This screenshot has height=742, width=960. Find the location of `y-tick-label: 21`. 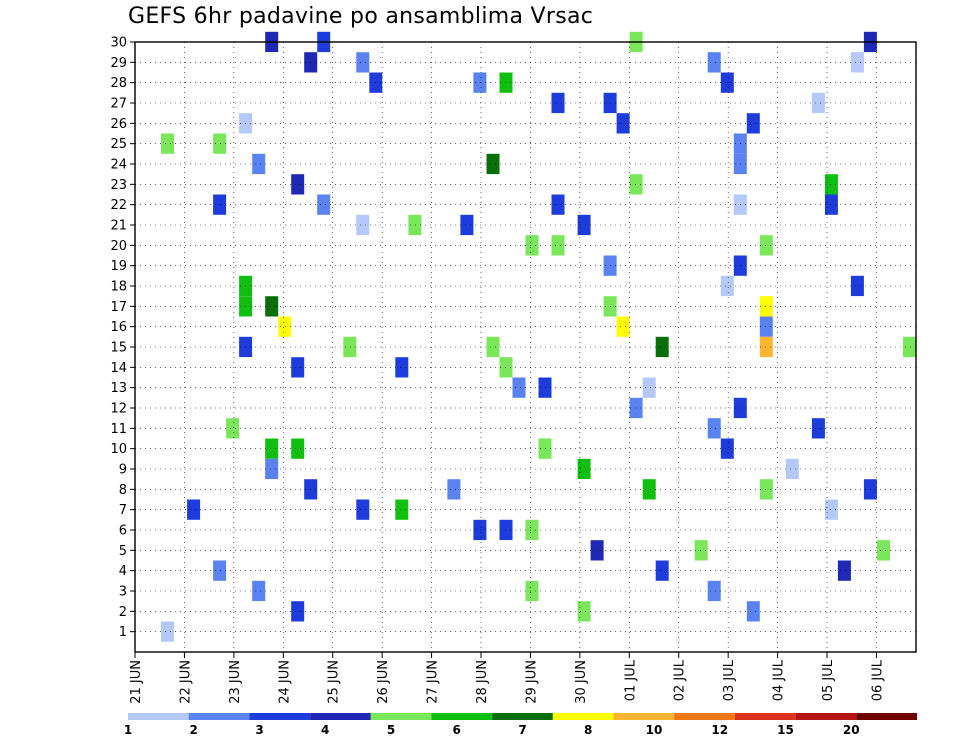

y-tick-label: 21 is located at coordinates (118, 226).